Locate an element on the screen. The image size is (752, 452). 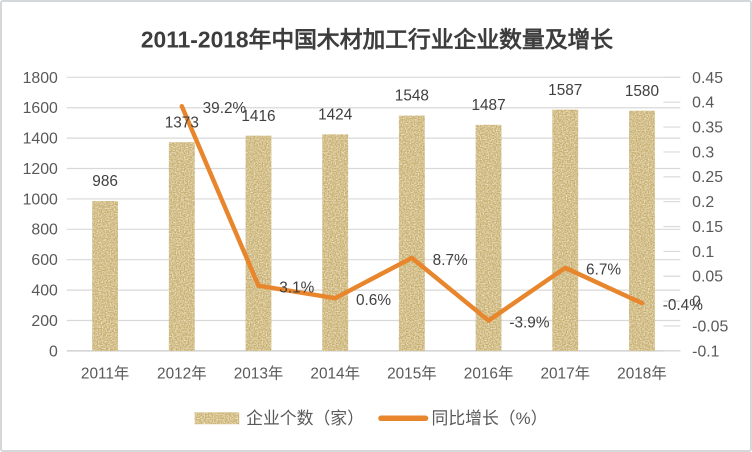
line-value-label: -0.4% is located at coordinates (683, 305).